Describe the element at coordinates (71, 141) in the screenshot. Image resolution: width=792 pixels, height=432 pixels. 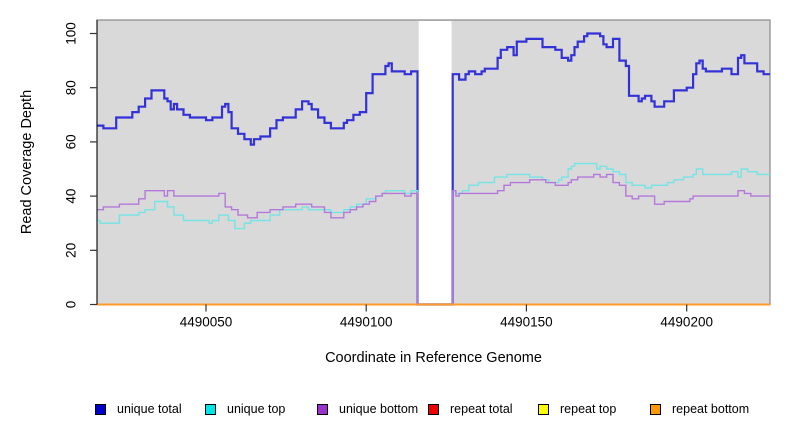
I see `y-tick-label: 60` at that location.